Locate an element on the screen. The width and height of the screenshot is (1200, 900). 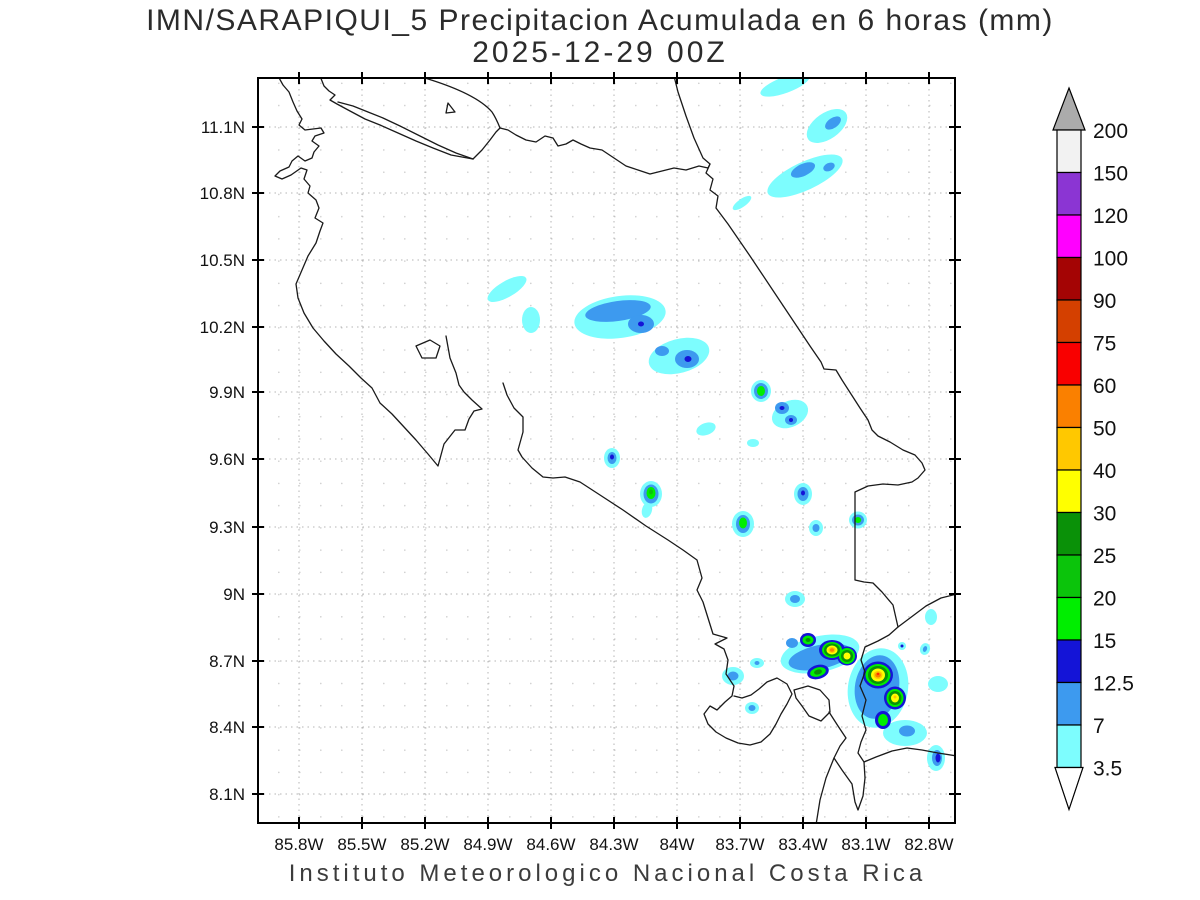
lon-tick-label: 83.1W is located at coordinates (865, 844).